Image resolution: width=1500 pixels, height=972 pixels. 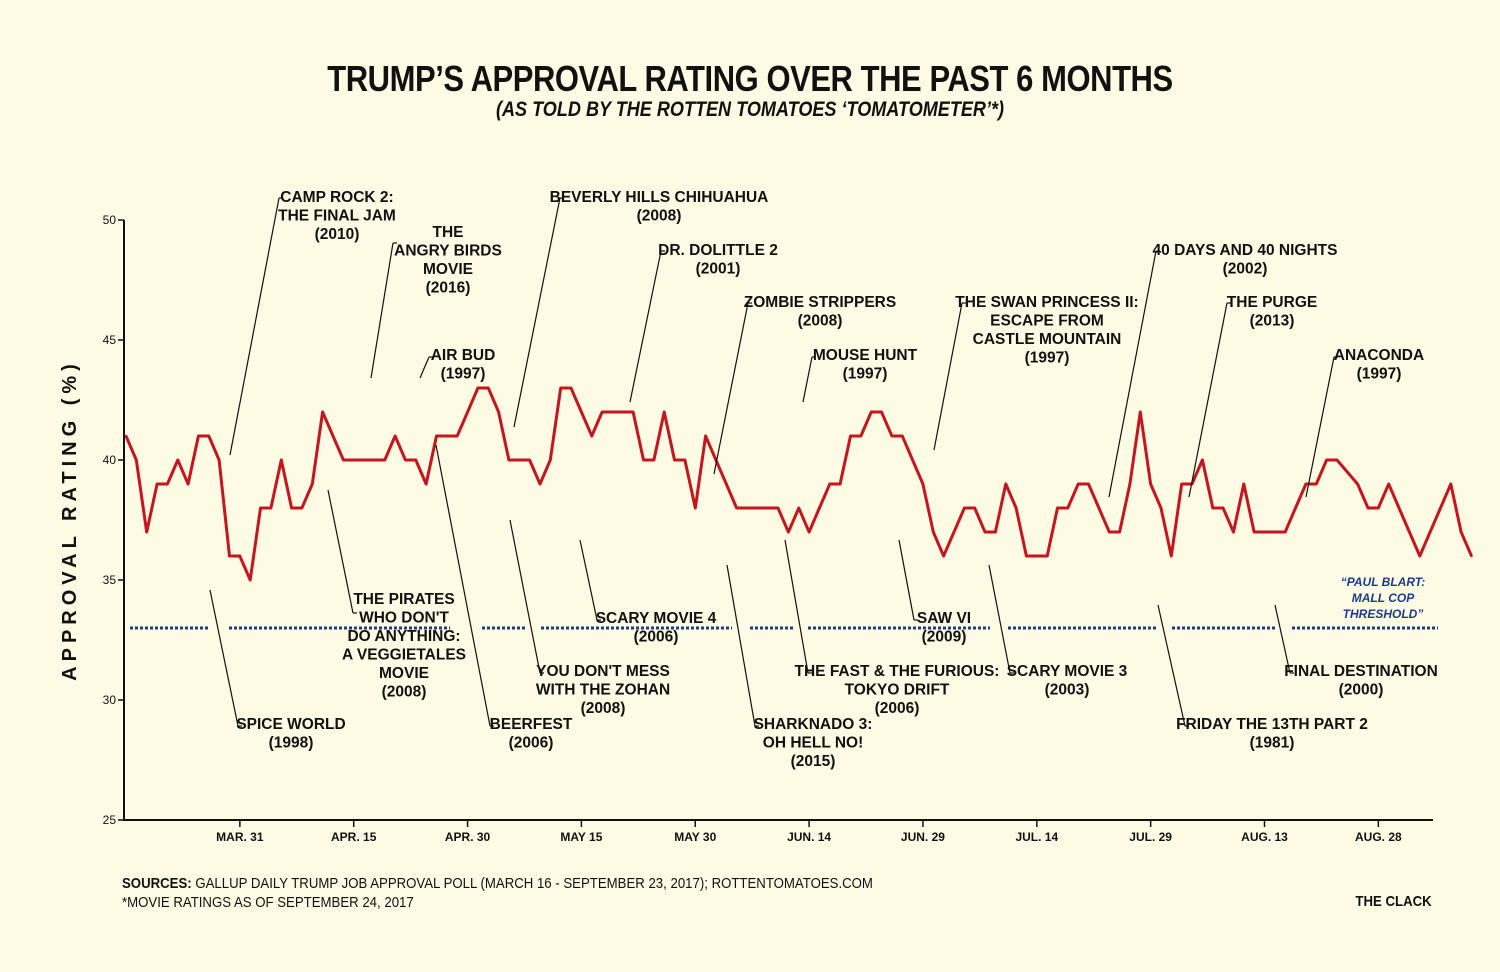 What do you see at coordinates (581, 837) in the screenshot?
I see `x-tick-label: MAY 15` at bounding box center [581, 837].